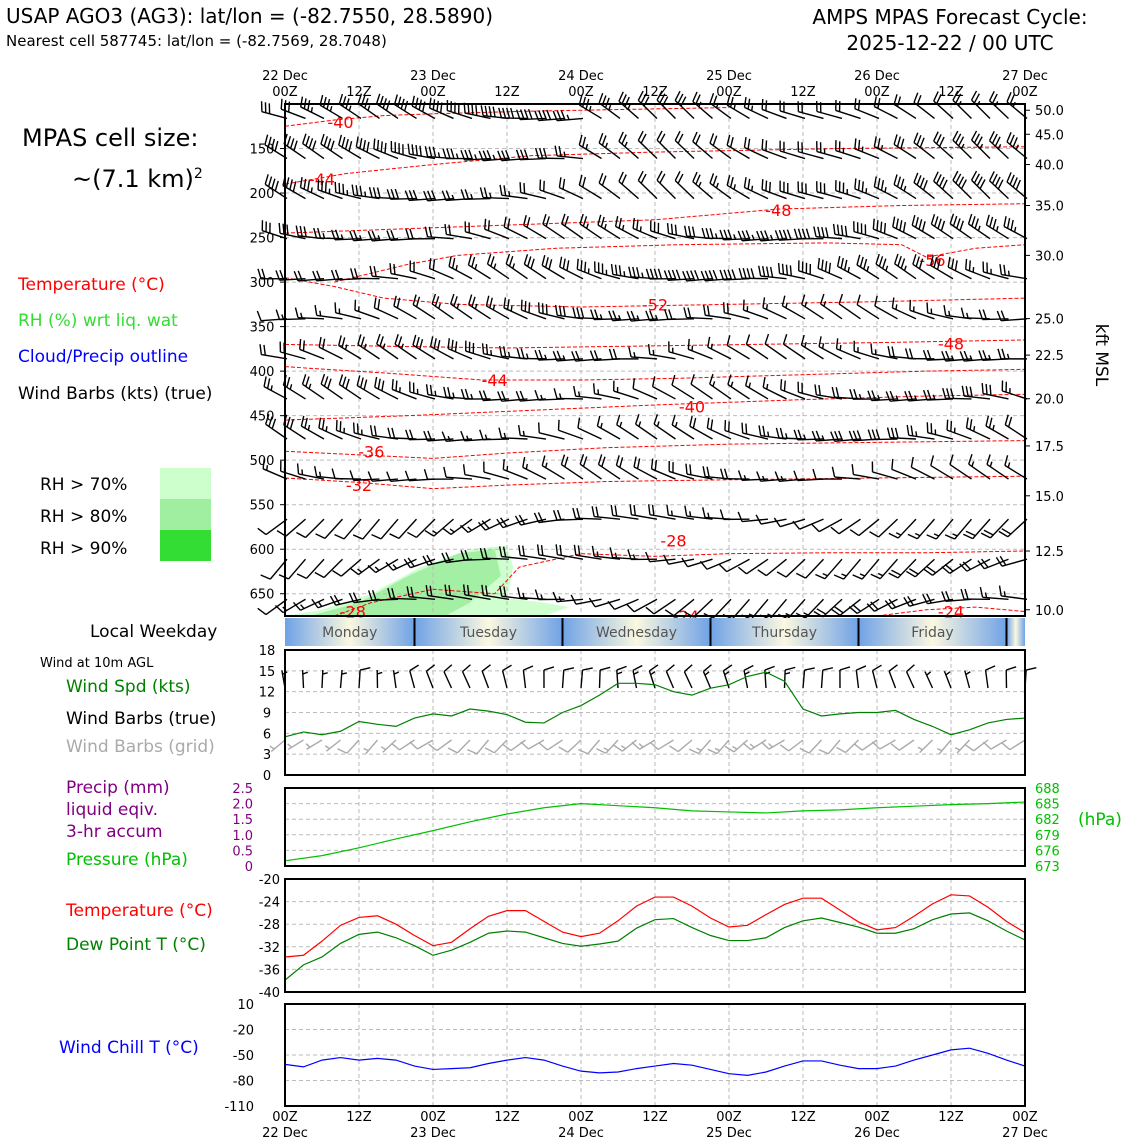  What do you see at coordinates (1047, 820) in the screenshot?
I see `pressure-tick-label: 682` at bounding box center [1047, 820].